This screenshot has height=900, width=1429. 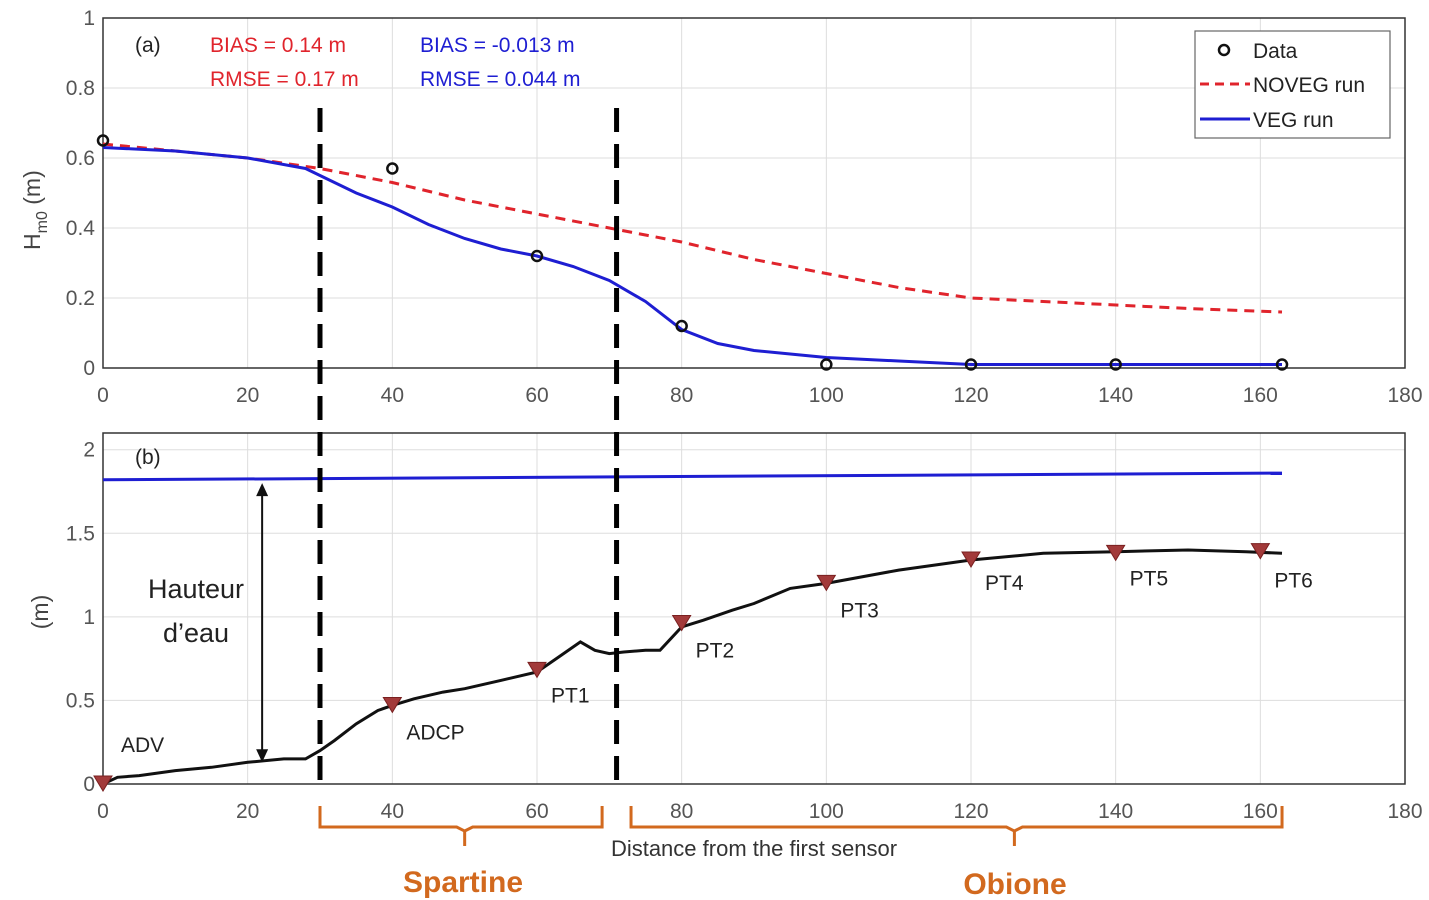 What do you see at coordinates (692, 476) in the screenshot?
I see `water-level-line` at bounding box center [692, 476].